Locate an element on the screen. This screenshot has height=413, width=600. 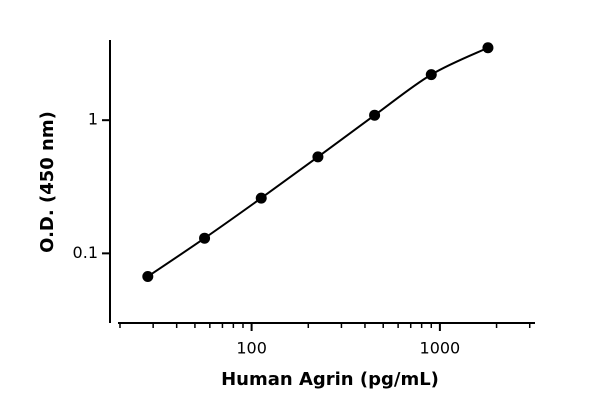
x-tick-label: 100 is located at coordinates (251, 348).